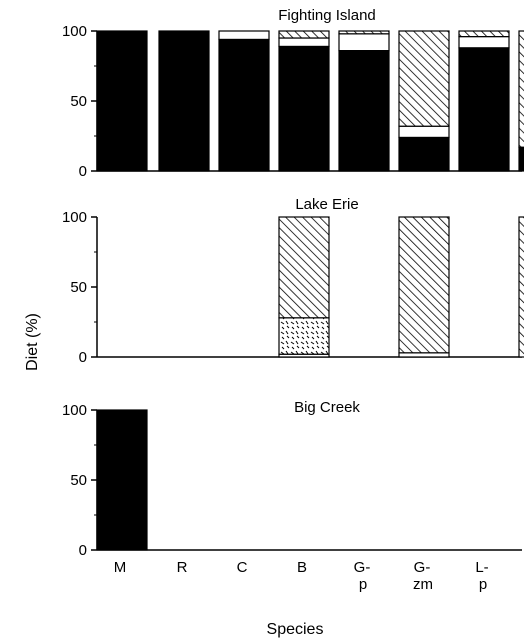 Image resolution: width=524 pixels, height=642 pixels. I want to click on x-tick-label: B, so click(302, 567).